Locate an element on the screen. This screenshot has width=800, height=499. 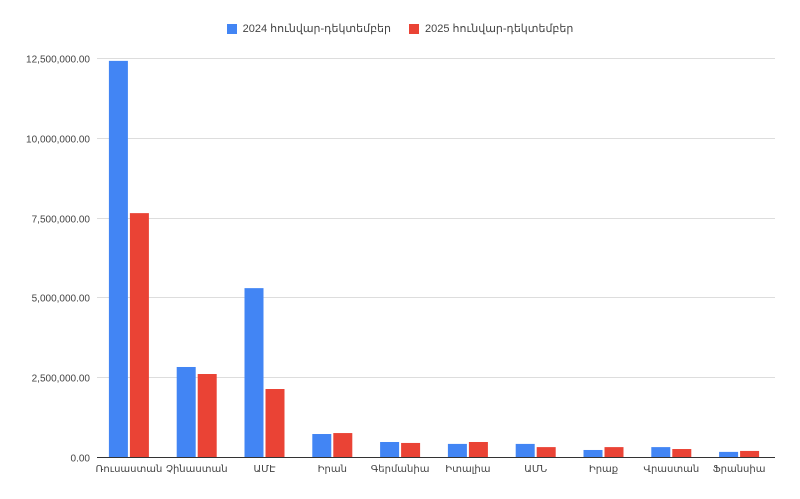
x-tick-label: Իրաք is located at coordinates (603, 469).